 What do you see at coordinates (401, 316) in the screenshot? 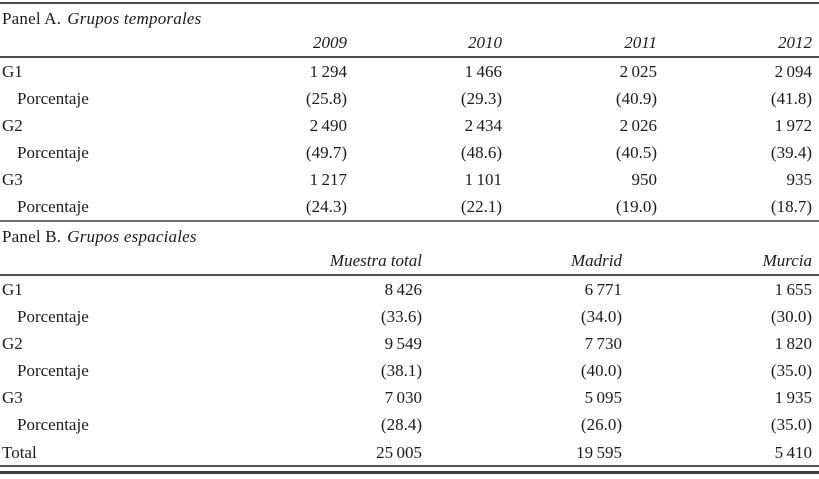
I see `pct-cell: (33.6)` at bounding box center [401, 316].